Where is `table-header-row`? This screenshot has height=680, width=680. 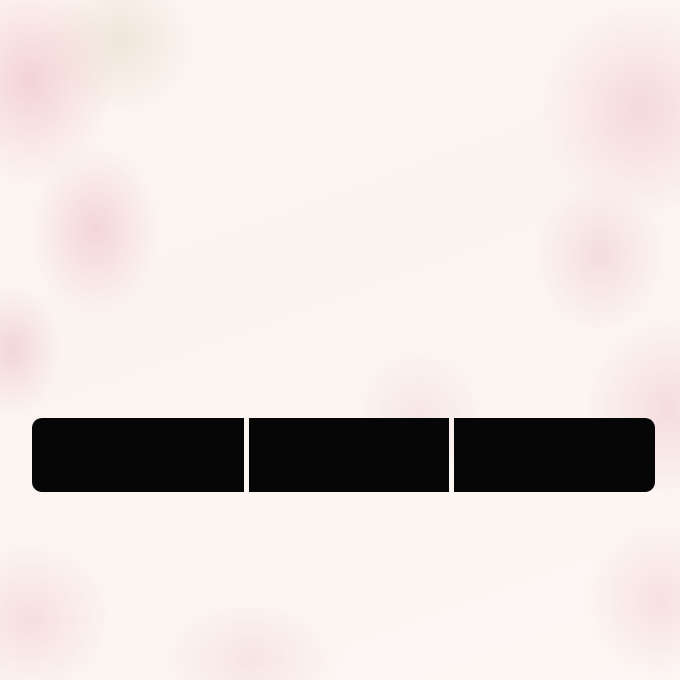 table-header-row is located at coordinates (343, 455).